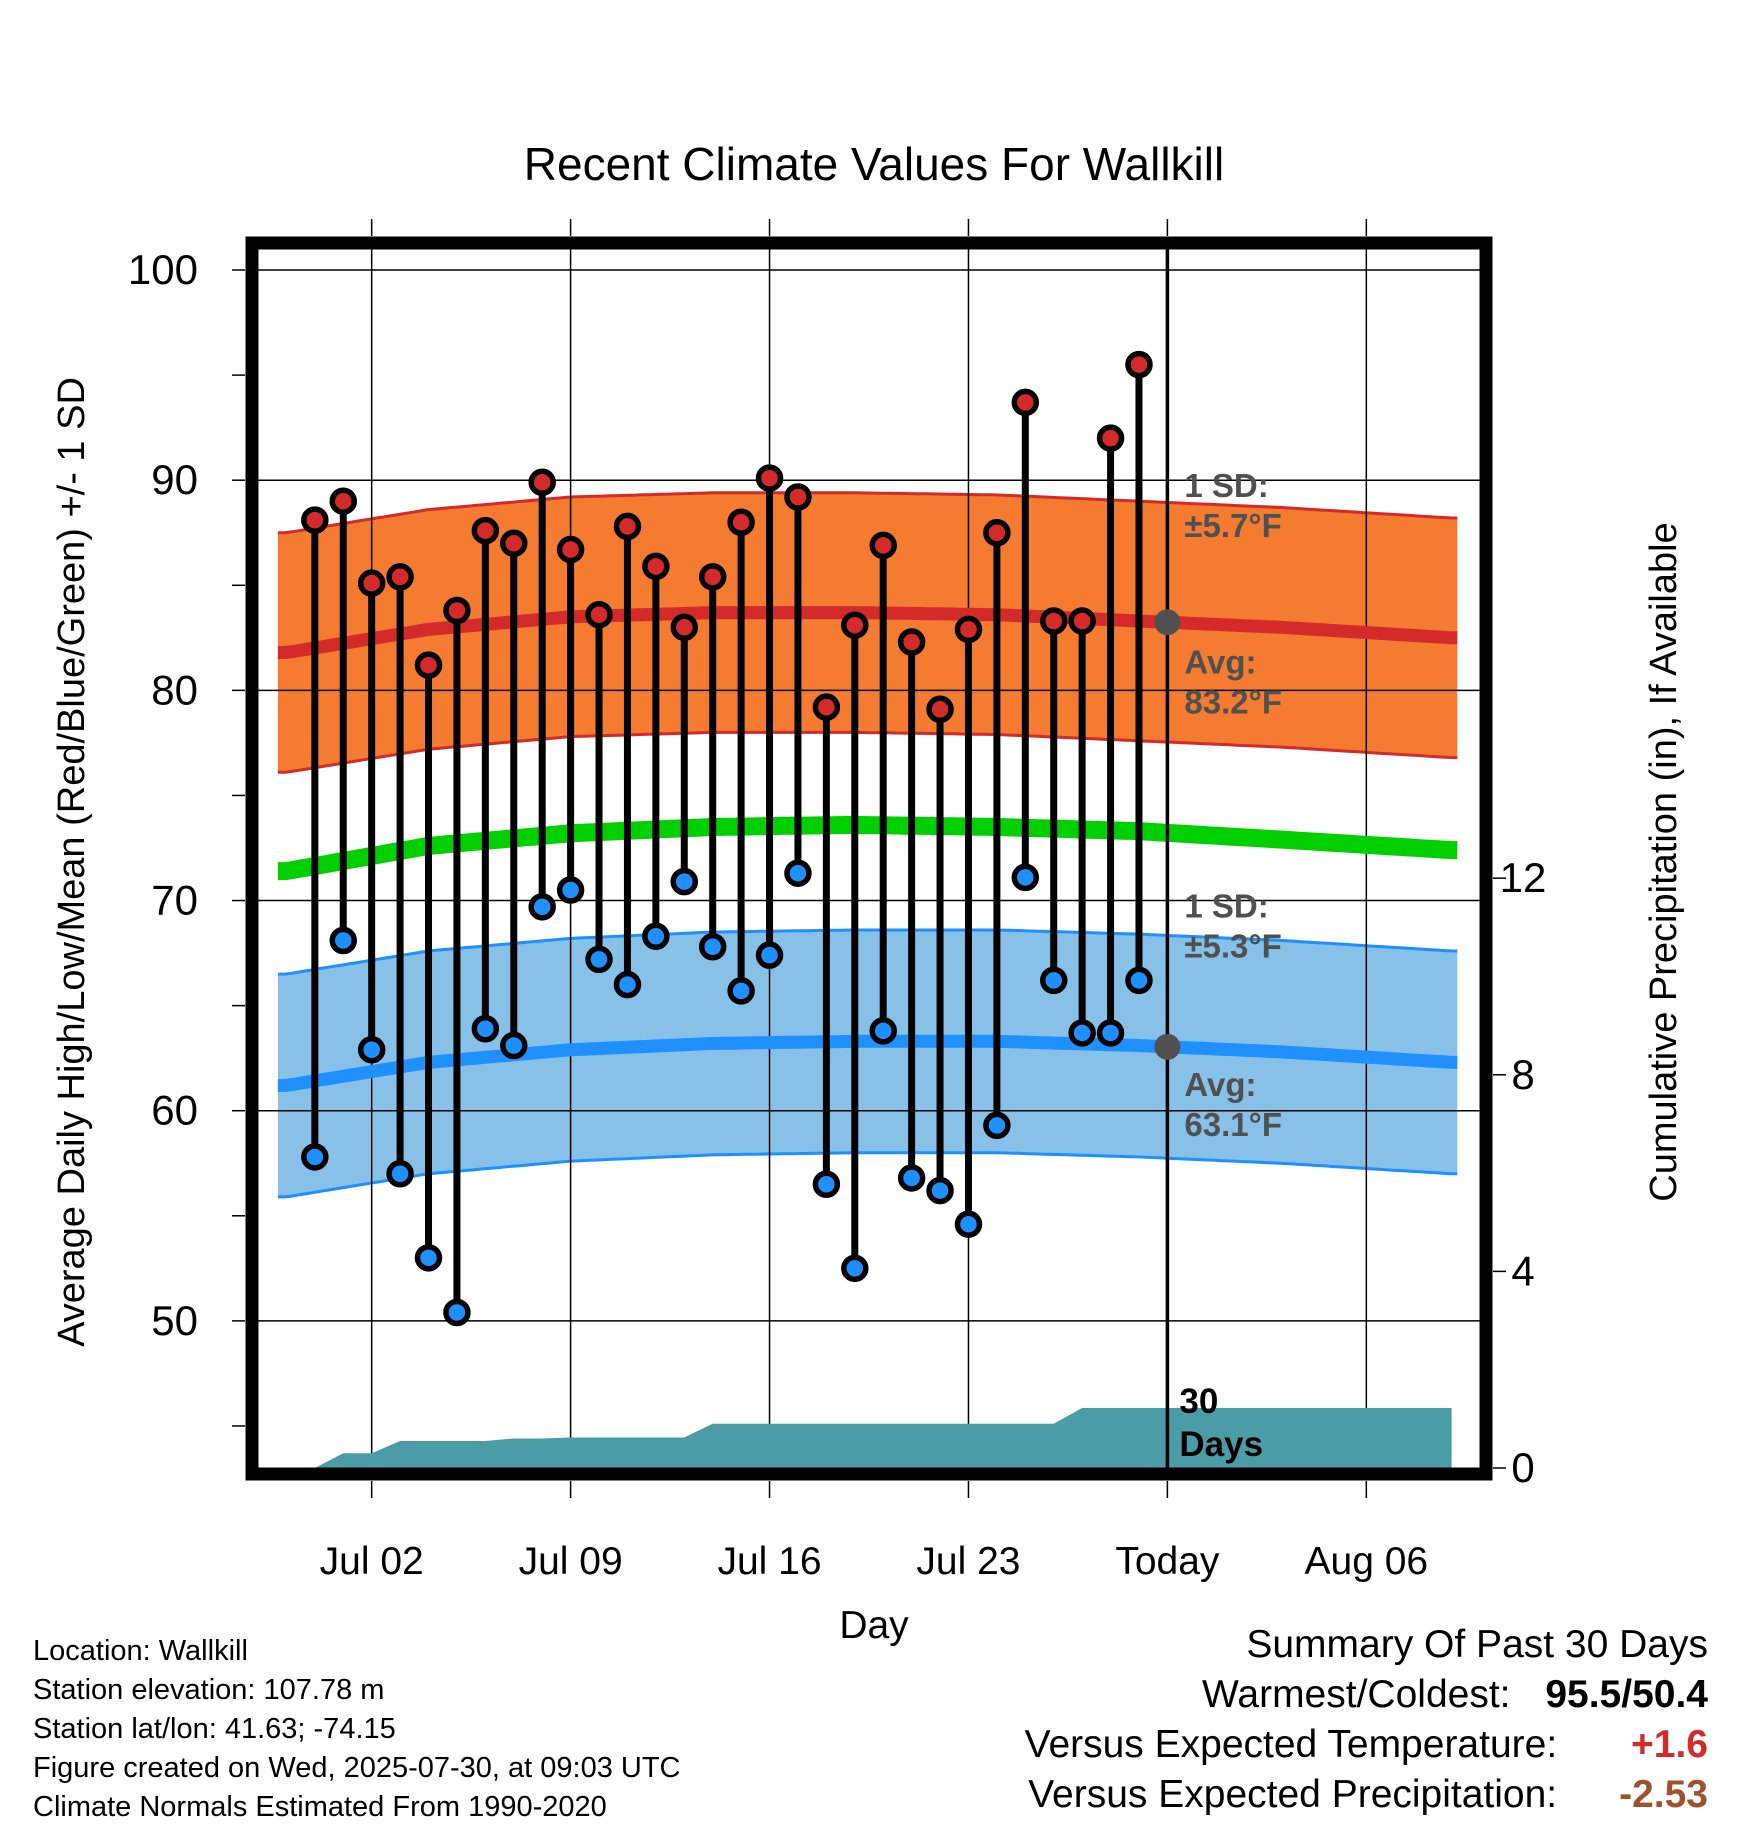 This screenshot has height=1828, width=1748. I want to click on footer-latlon: Station lat/lon: 41.63; -74.15, so click(214, 1729).